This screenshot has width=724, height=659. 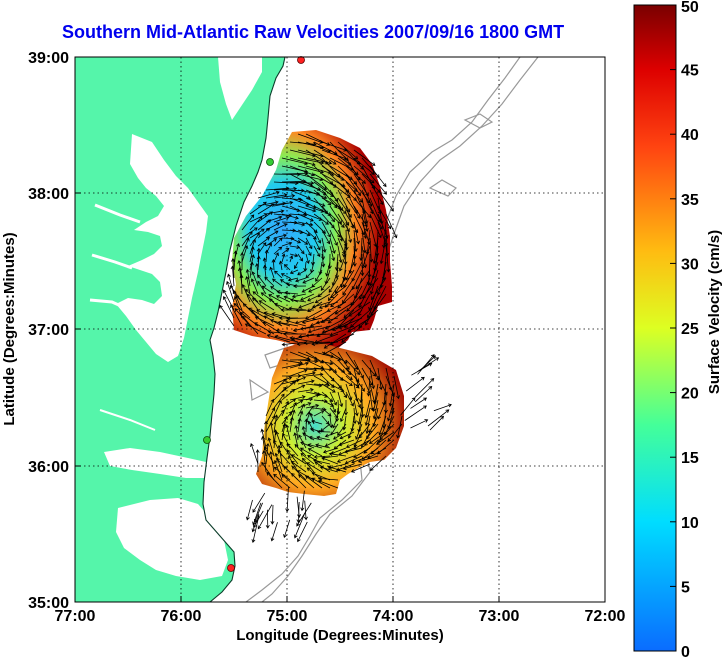 What do you see at coordinates (172, 539) in the screenshot?
I see `pamlico-sound` at bounding box center [172, 539].